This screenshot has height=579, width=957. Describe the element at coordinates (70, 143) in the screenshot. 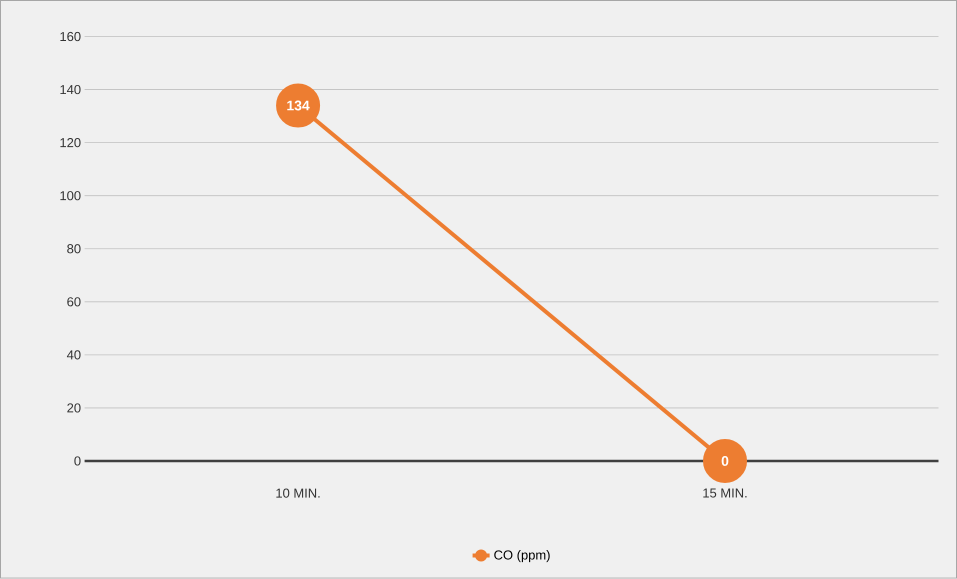

I see `y-tick-label: 120` at that location.